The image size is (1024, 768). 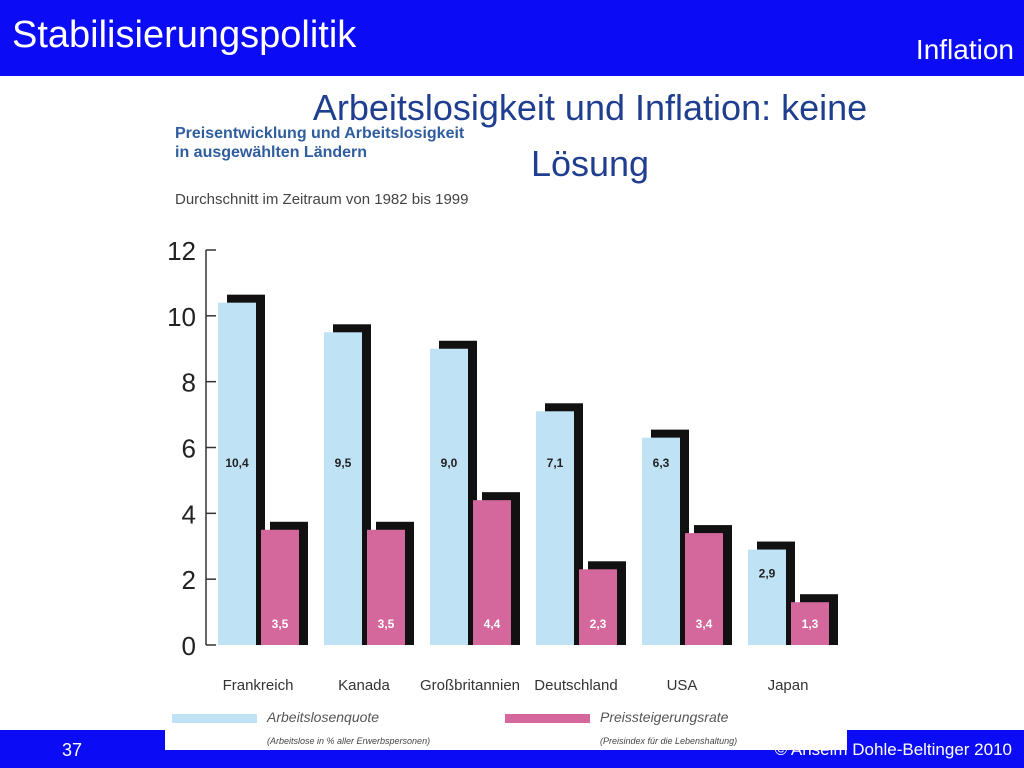 I want to click on x-category-label: Japan, so click(x=788, y=685).